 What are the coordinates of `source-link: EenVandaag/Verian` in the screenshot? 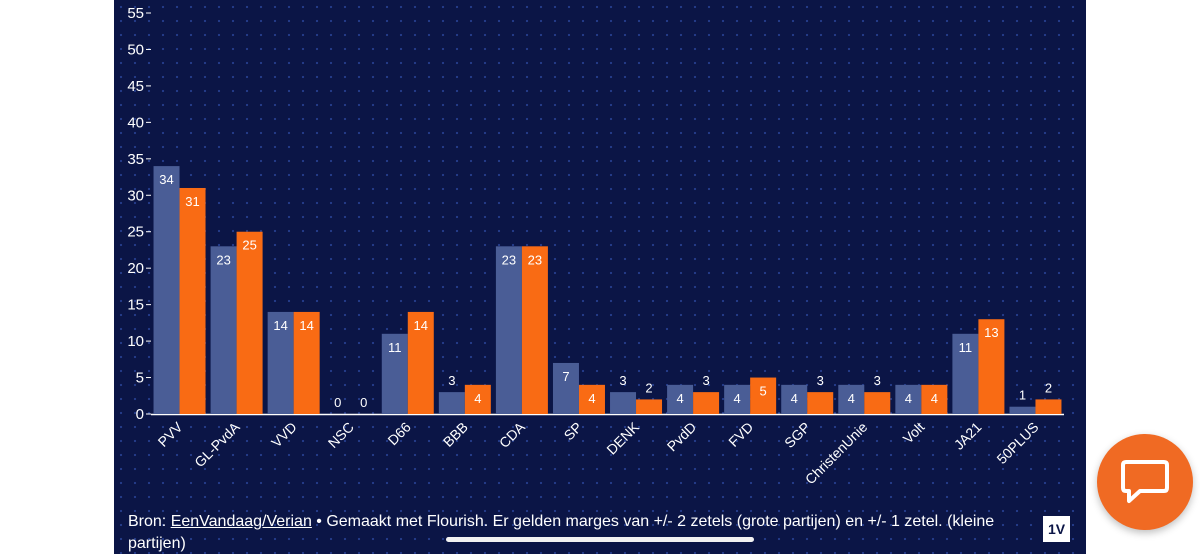 It's located at (241, 521).